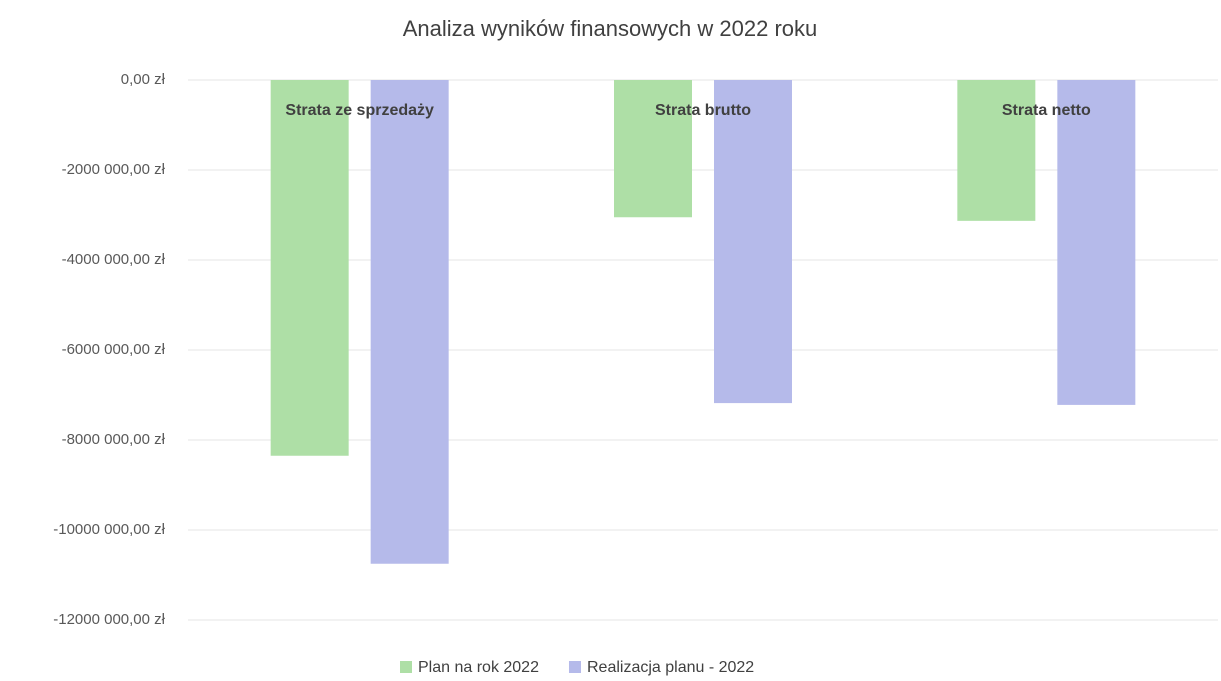 The height and width of the screenshot is (681, 1221). I want to click on y-tick-label: -12000 000,00 zł, so click(109, 619).